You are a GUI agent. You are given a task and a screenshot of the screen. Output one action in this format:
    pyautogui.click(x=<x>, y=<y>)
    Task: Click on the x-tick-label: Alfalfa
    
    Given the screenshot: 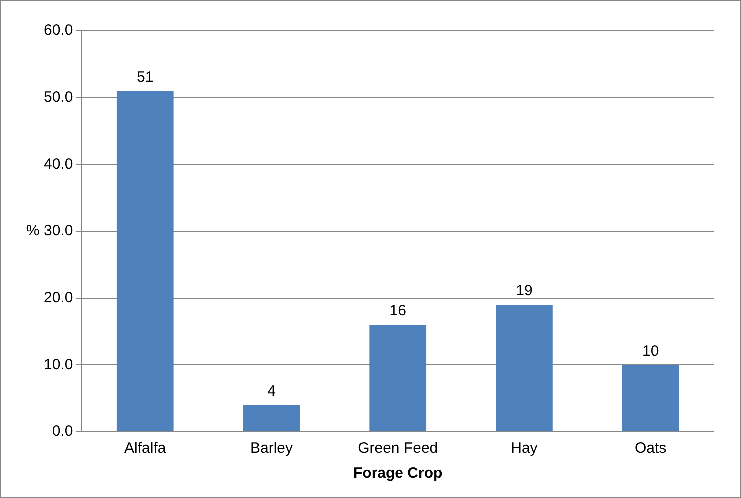 What is the action you would take?
    pyautogui.click(x=145, y=449)
    